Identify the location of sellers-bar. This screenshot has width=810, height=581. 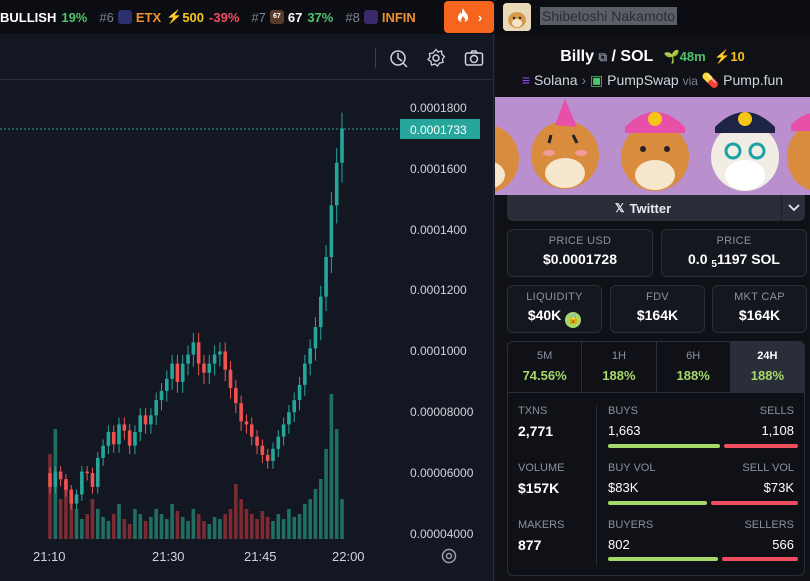
(760, 559).